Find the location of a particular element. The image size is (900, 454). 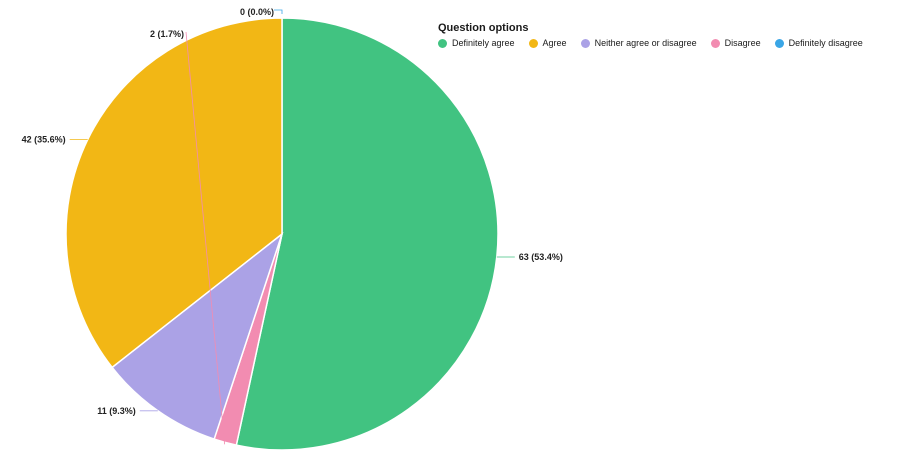

legend-item-agree: Agree is located at coordinates (547, 43).